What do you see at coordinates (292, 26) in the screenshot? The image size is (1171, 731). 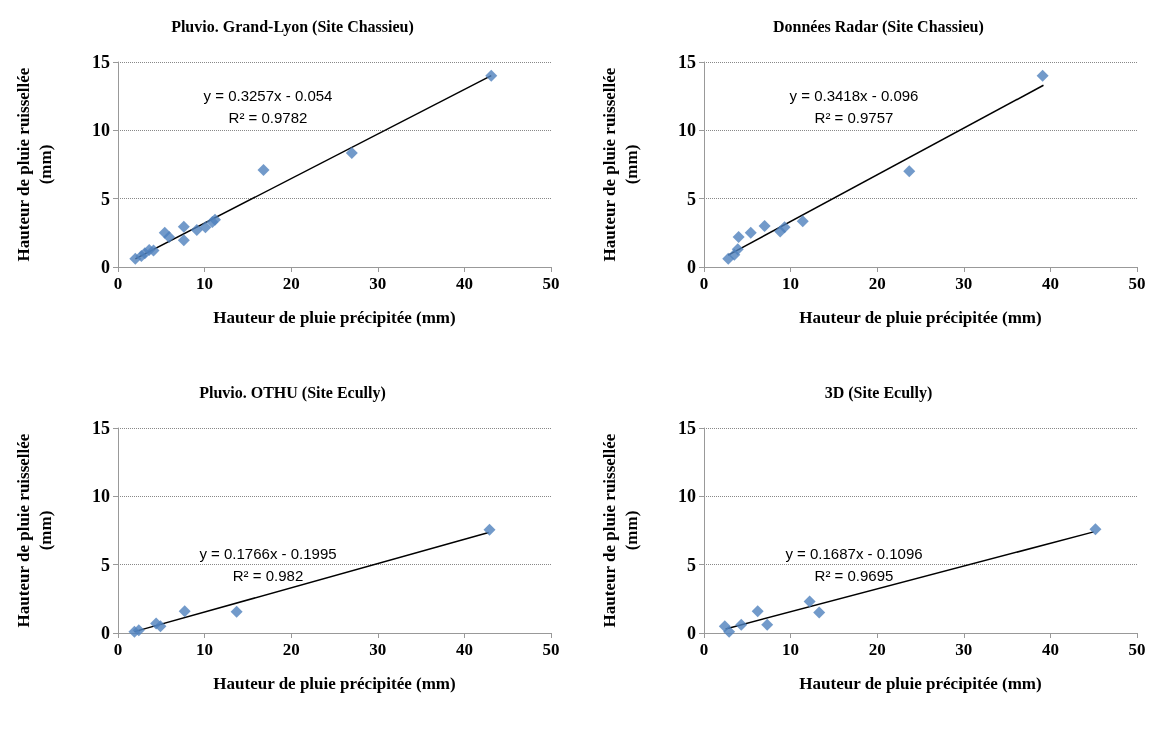 I see `chart-title: Pluvio. Grand-Lyon (Site Chassieu)` at bounding box center [292, 26].